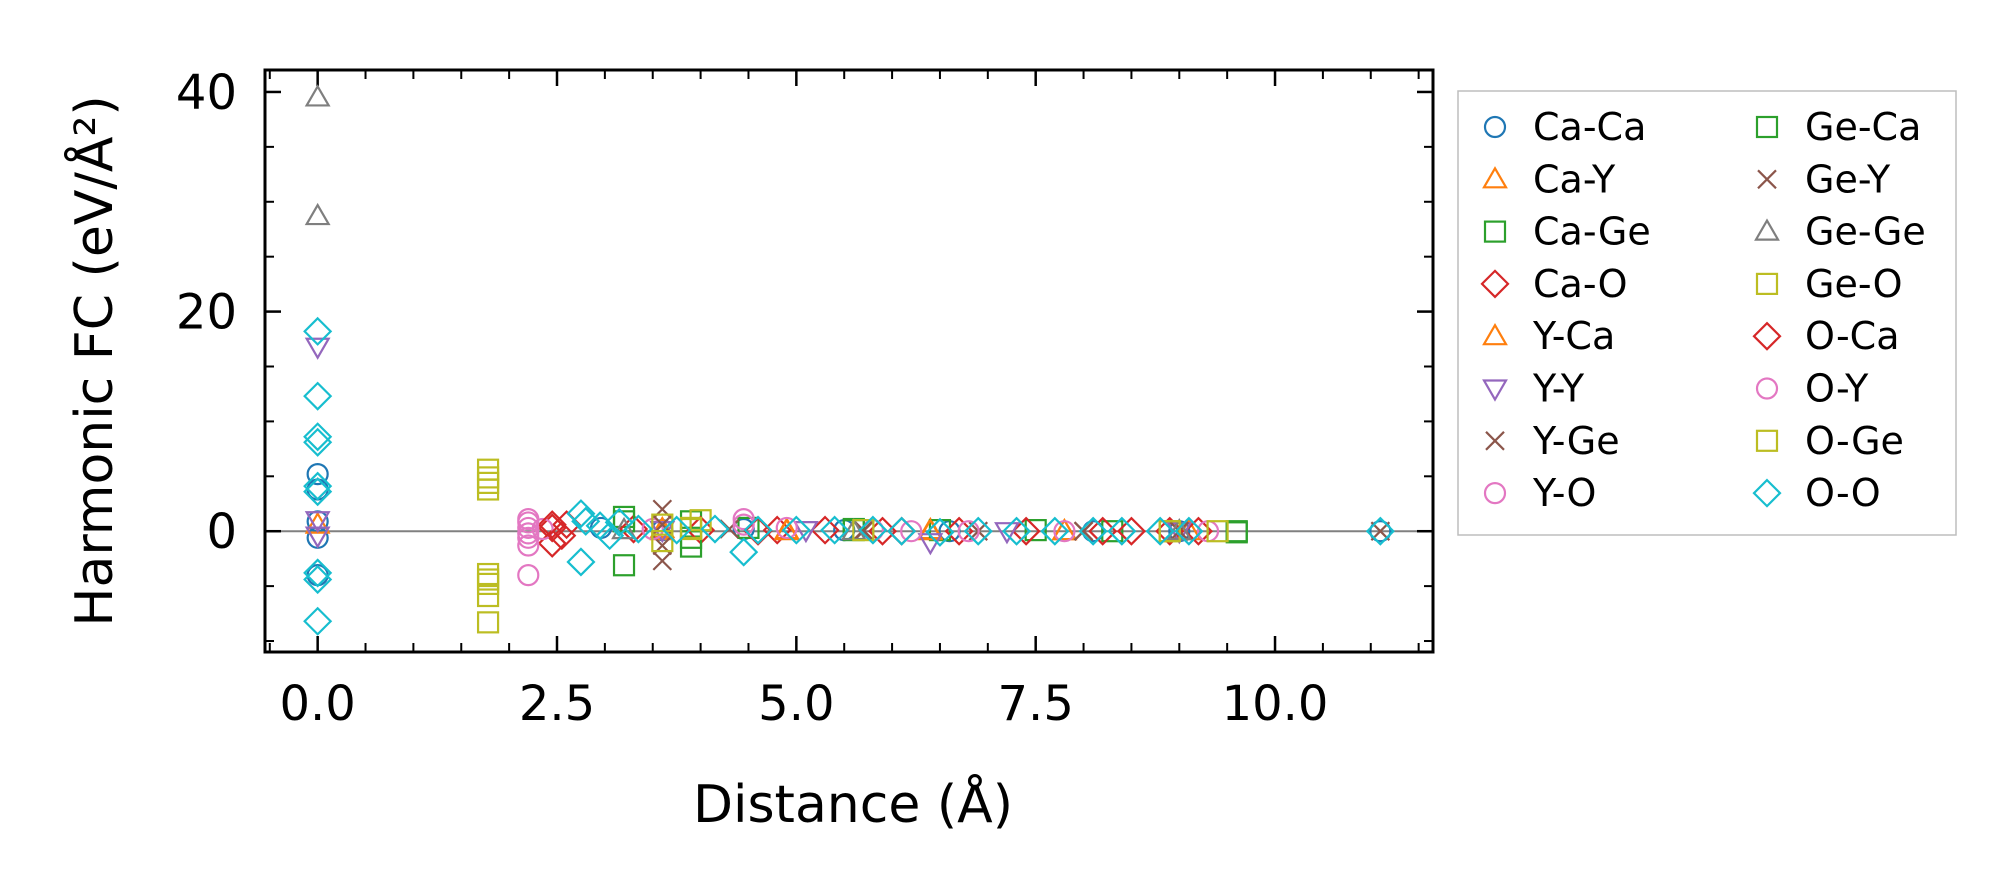  I want to click on y-tick-label: 20, so click(206, 313).